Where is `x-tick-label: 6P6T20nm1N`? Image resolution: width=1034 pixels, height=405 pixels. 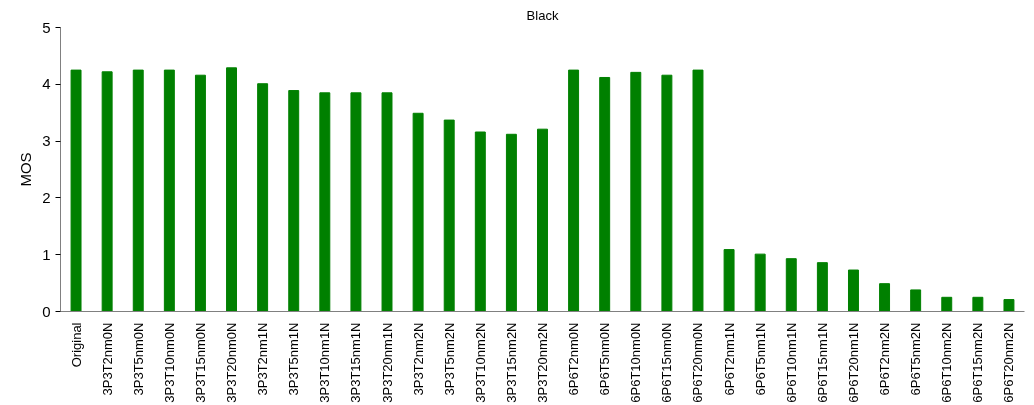
x-tick-label: 6P6T20nm1N is located at coordinates (853, 362).